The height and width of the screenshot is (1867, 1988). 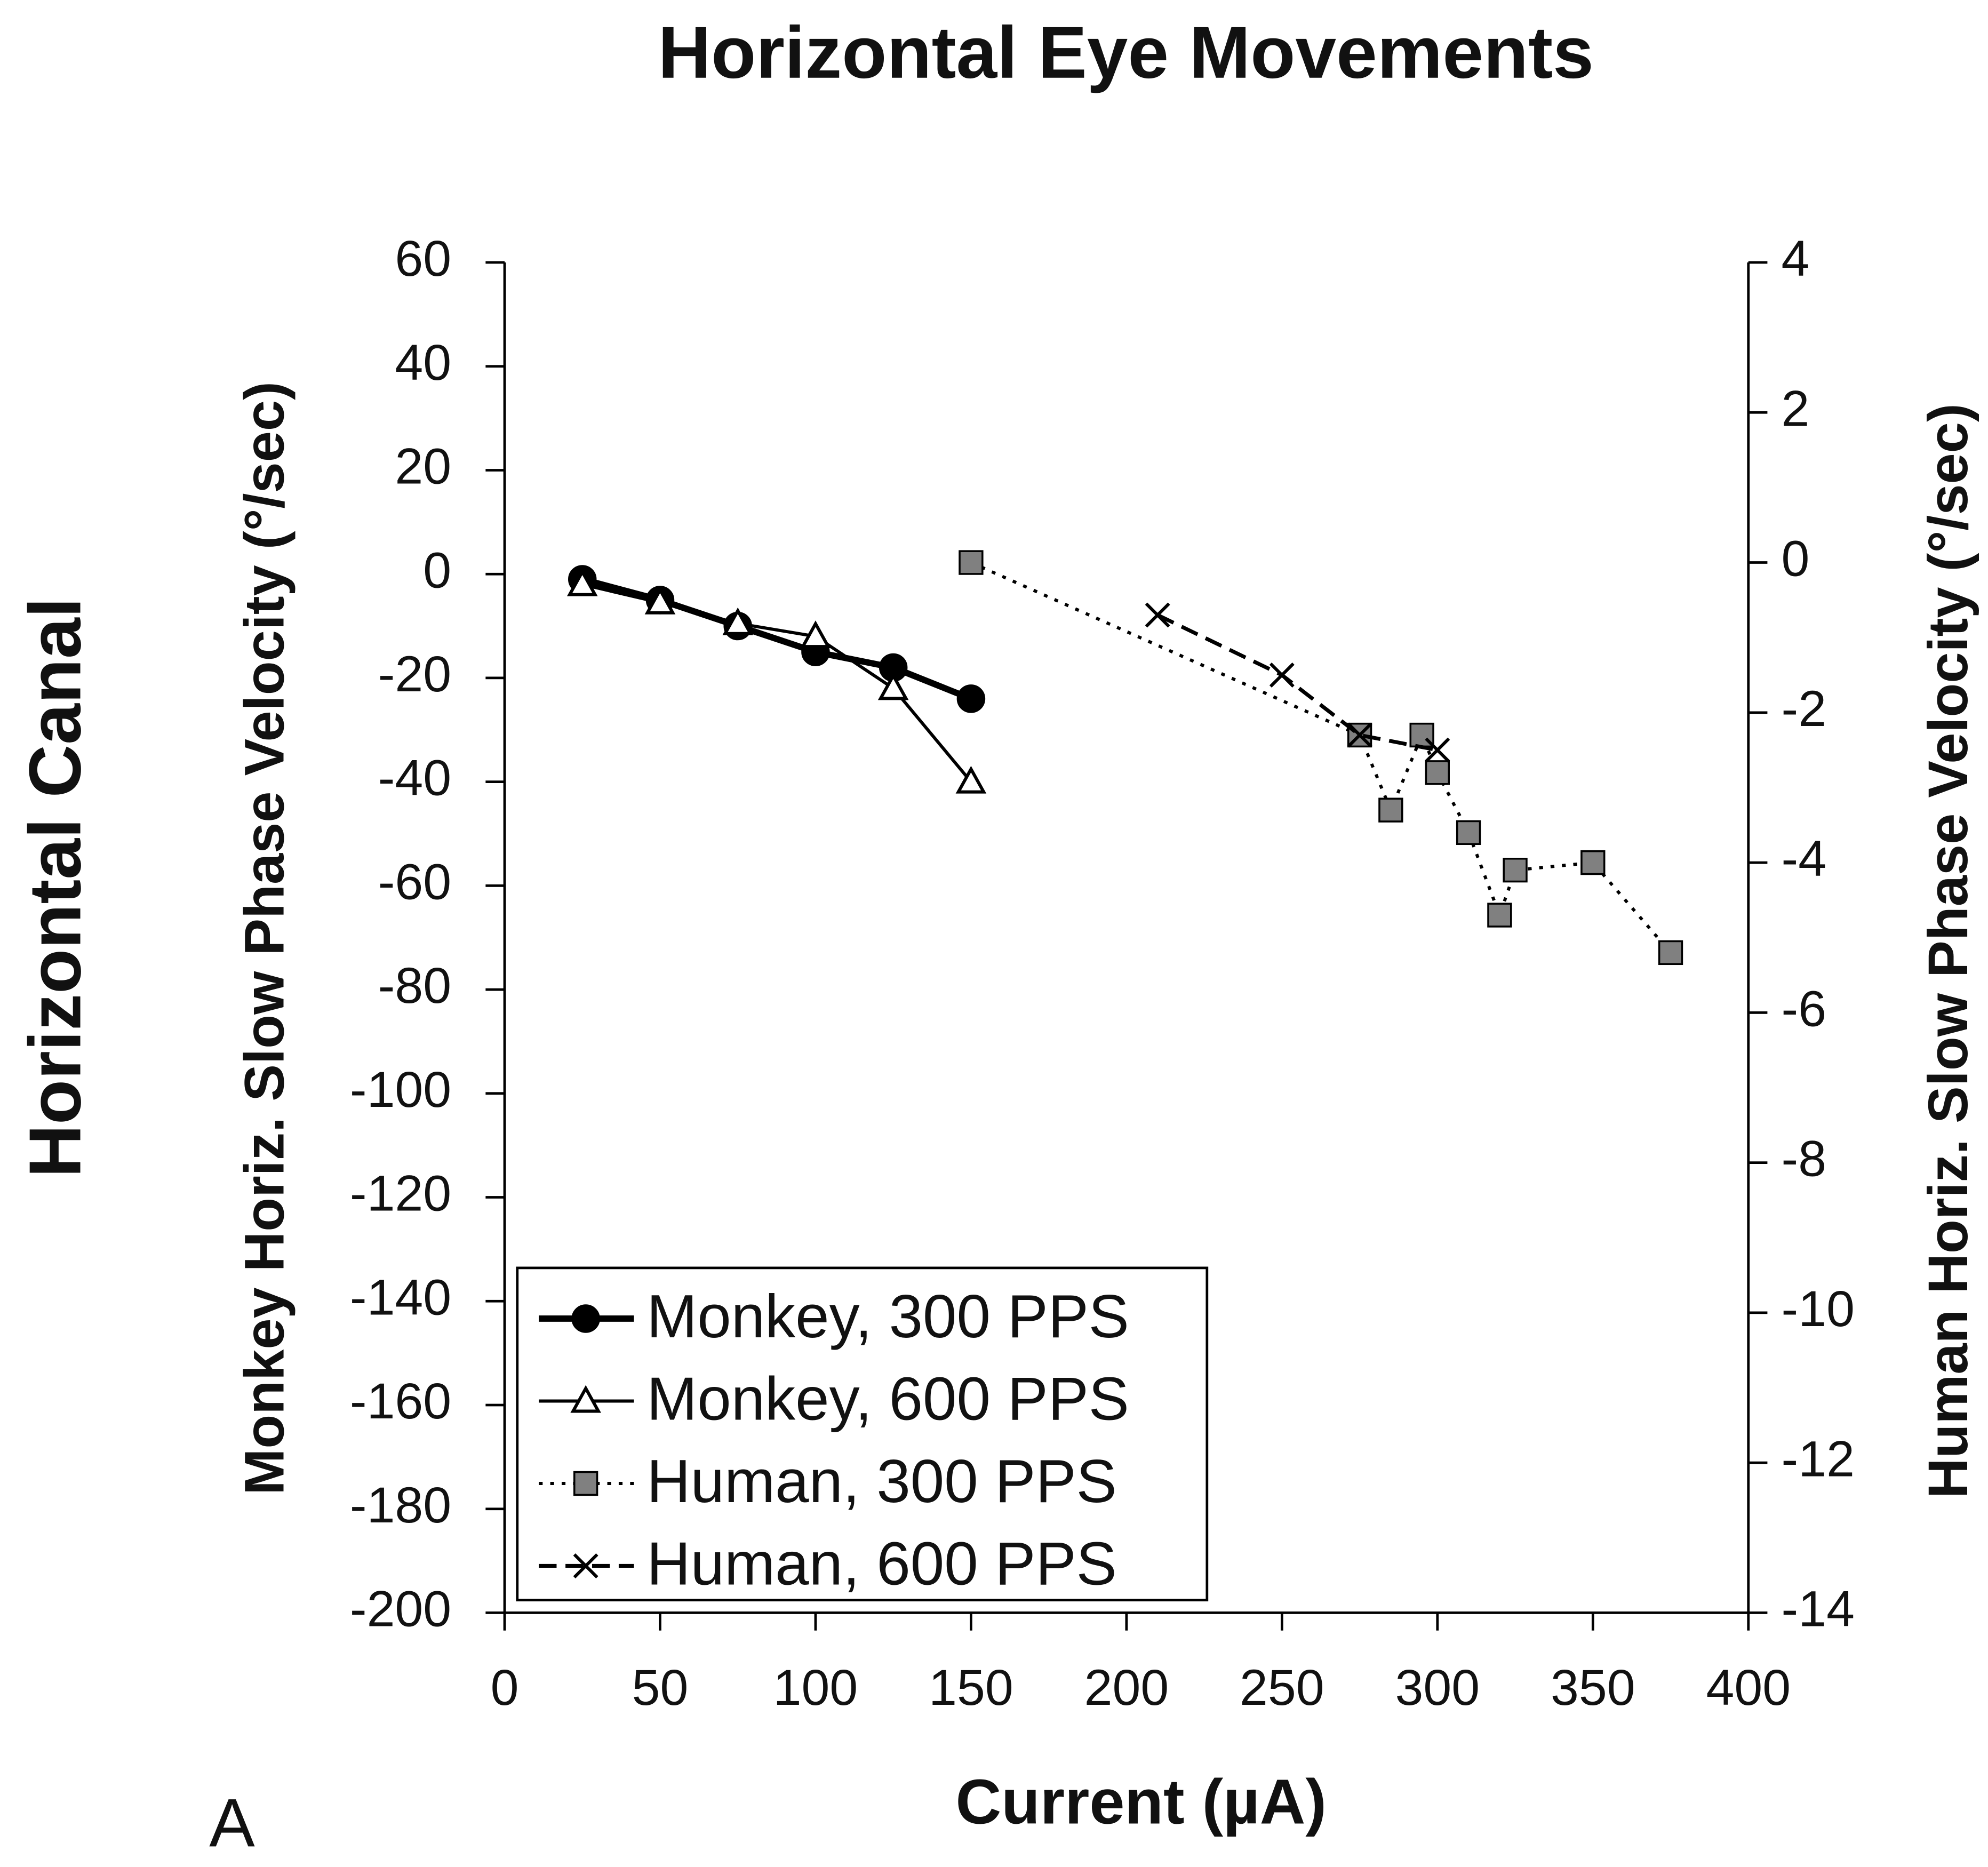 I want to click on y2-tick-label: -2, so click(x=1804, y=709).